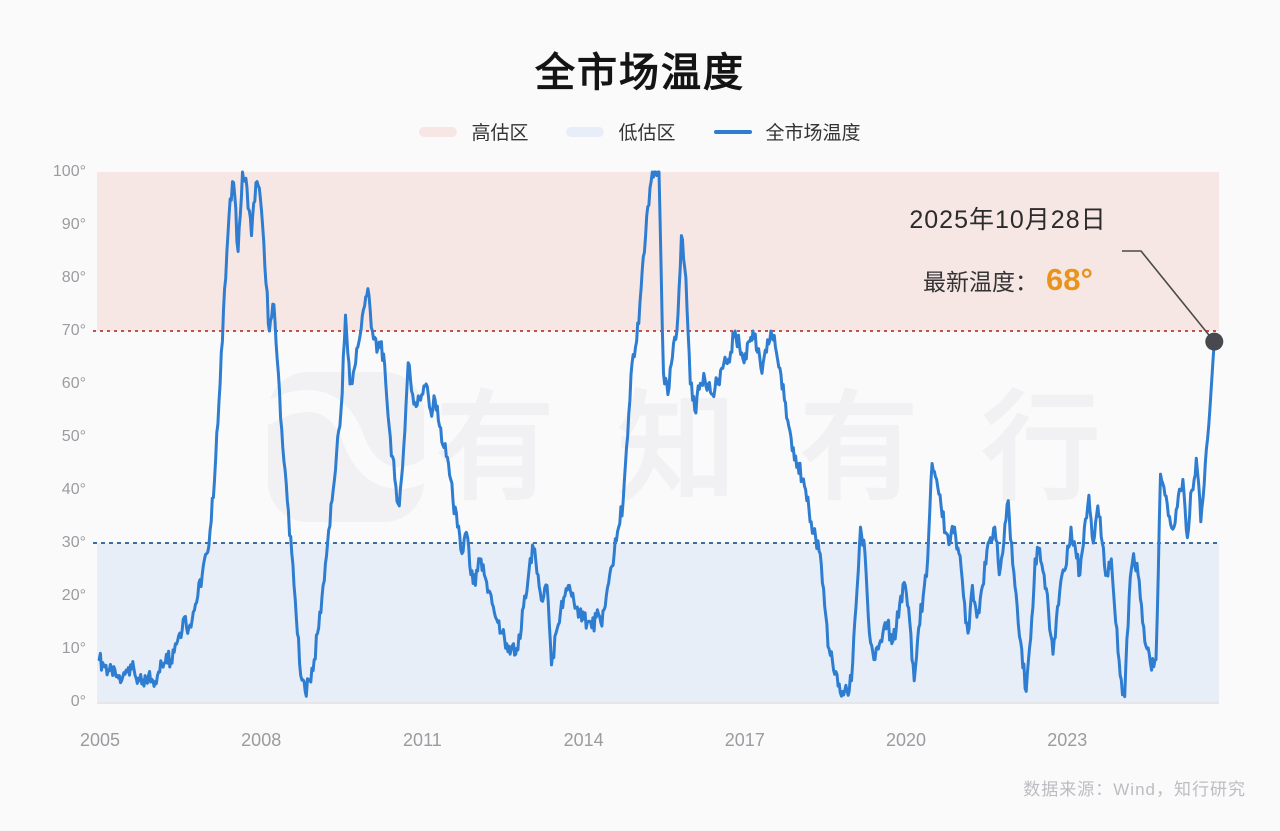 The width and height of the screenshot is (1280, 831). Describe the element at coordinates (732, 131) in the screenshot. I see `temperature-line-swatch` at that location.